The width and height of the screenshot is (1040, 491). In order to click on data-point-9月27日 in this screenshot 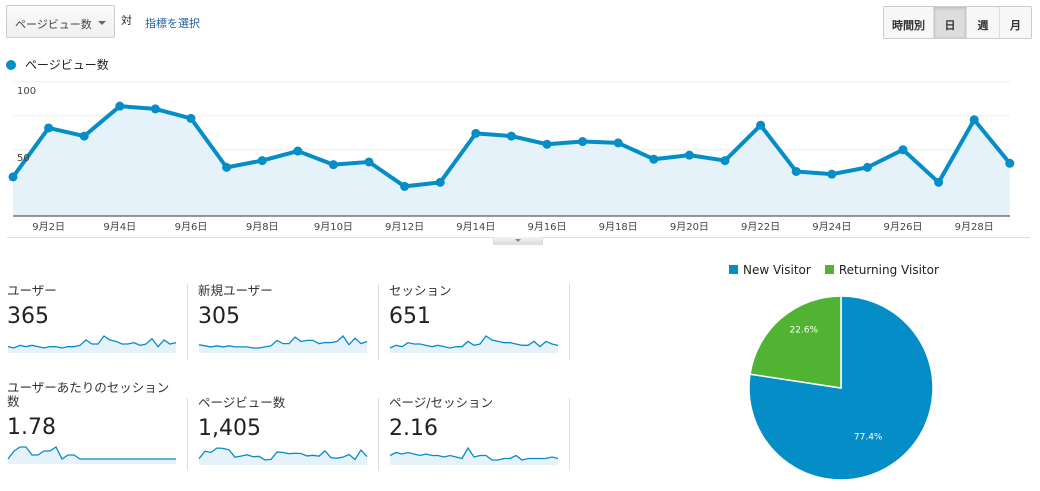, I will do `click(939, 182)`.